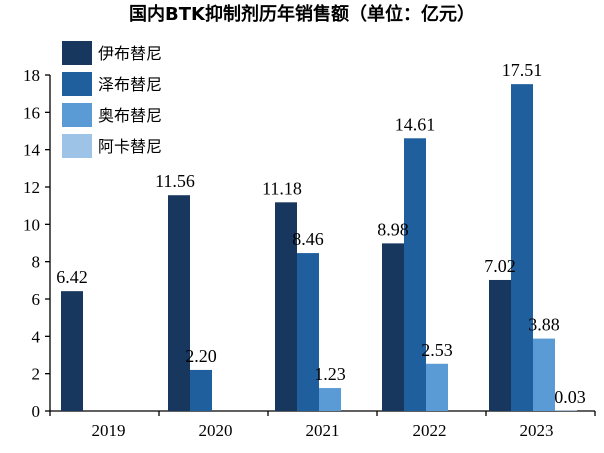 Image resolution: width=604 pixels, height=453 pixels. Describe the element at coordinates (31, 75) in the screenshot. I see `y-tick-label: 18` at that location.